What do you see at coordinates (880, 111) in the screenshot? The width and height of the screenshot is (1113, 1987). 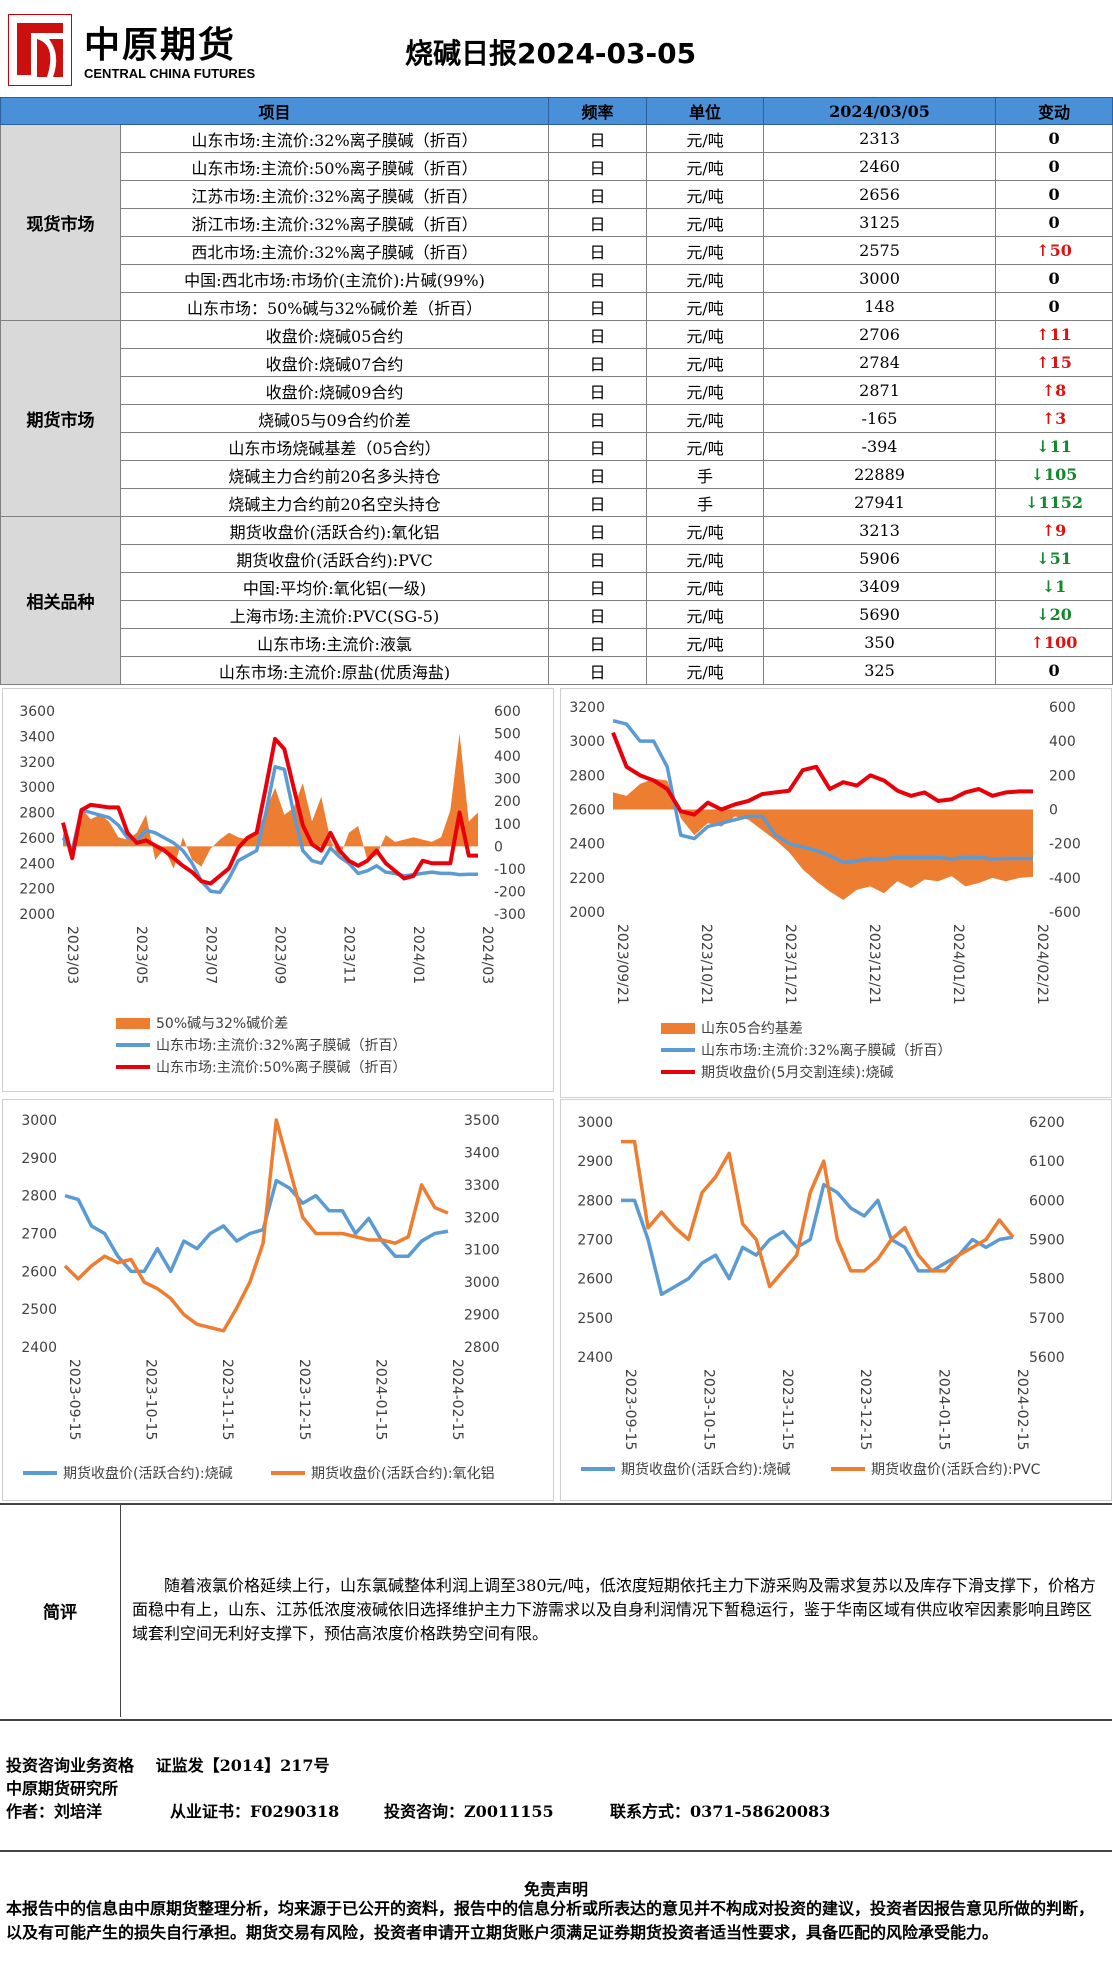 I see `col-header-date: 2024/03/05` at bounding box center [880, 111].